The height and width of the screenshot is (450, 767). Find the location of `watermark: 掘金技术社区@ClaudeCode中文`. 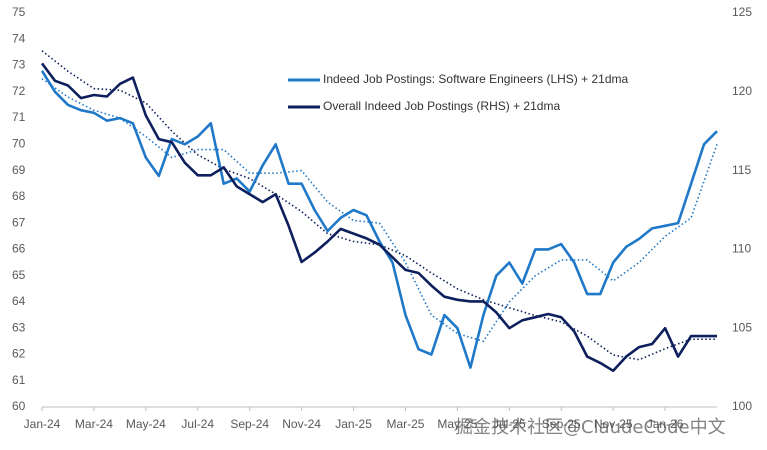

watermark: 掘金技术社区@ClaudeCode中文 is located at coordinates (590, 427).